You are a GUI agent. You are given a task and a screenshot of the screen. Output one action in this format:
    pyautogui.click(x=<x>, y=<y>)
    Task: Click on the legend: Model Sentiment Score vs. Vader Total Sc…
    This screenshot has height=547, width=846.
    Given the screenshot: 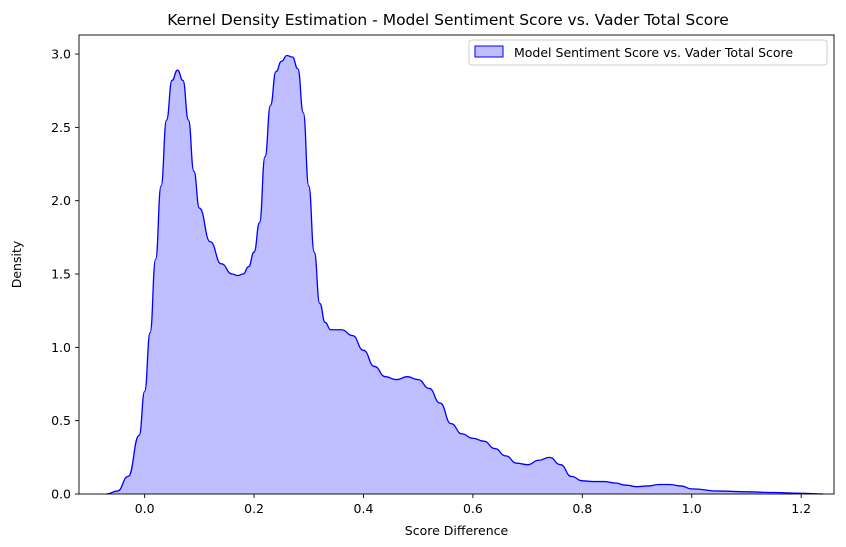 What is the action you would take?
    pyautogui.click(x=648, y=52)
    